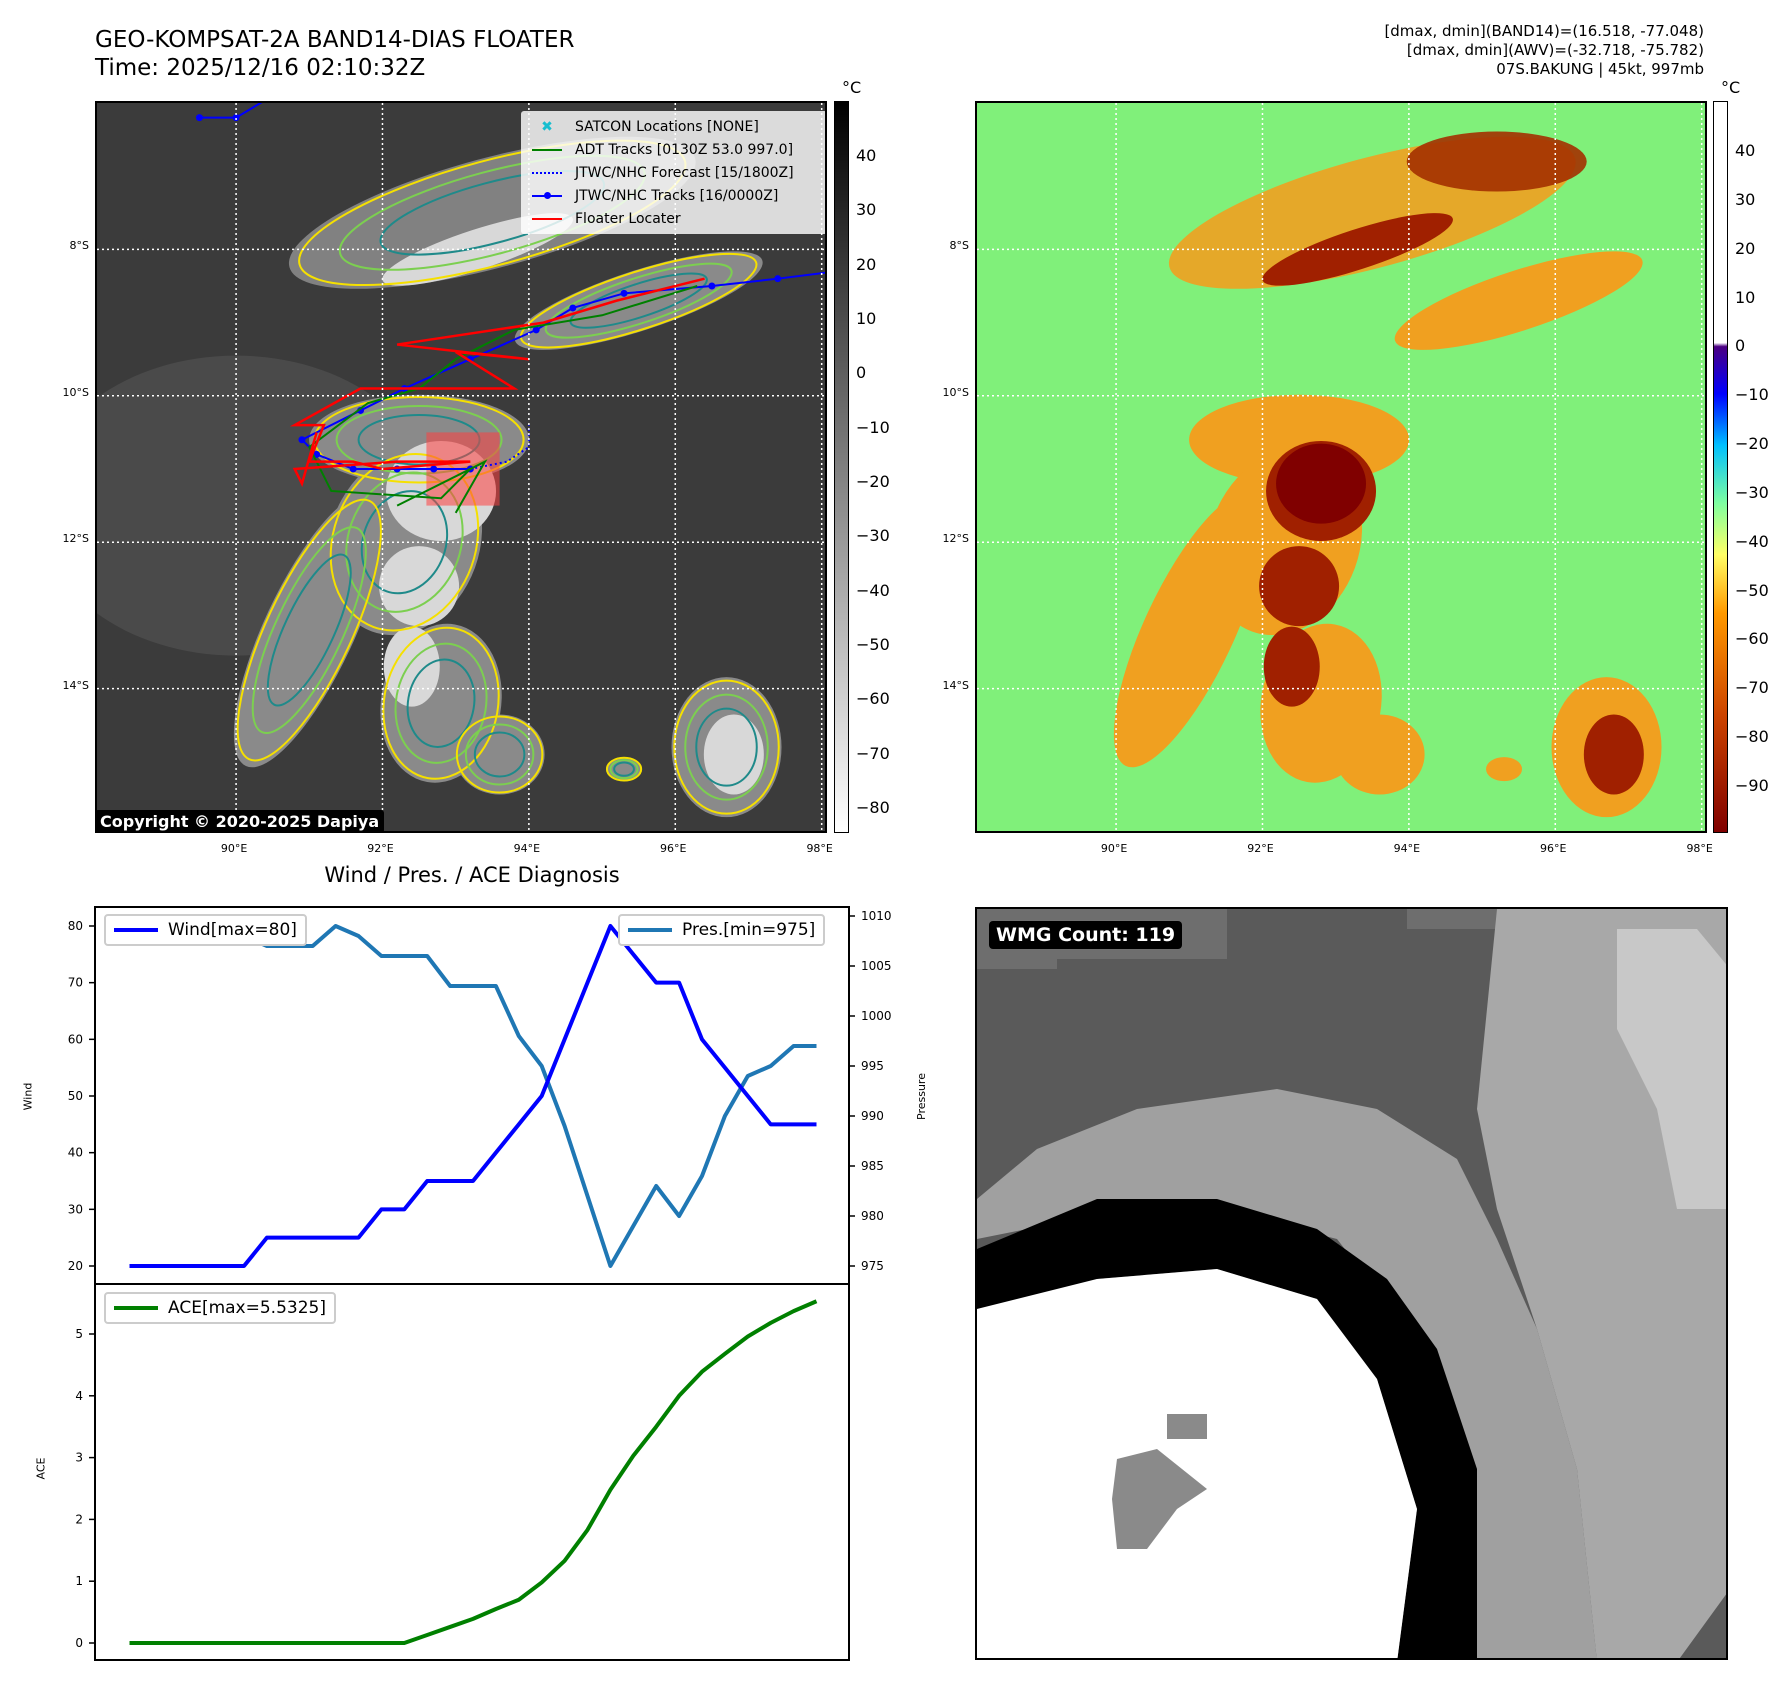 This screenshot has height=1690, width=1788. I want to click on awv-colorbar-tick: 20, so click(1745, 248).